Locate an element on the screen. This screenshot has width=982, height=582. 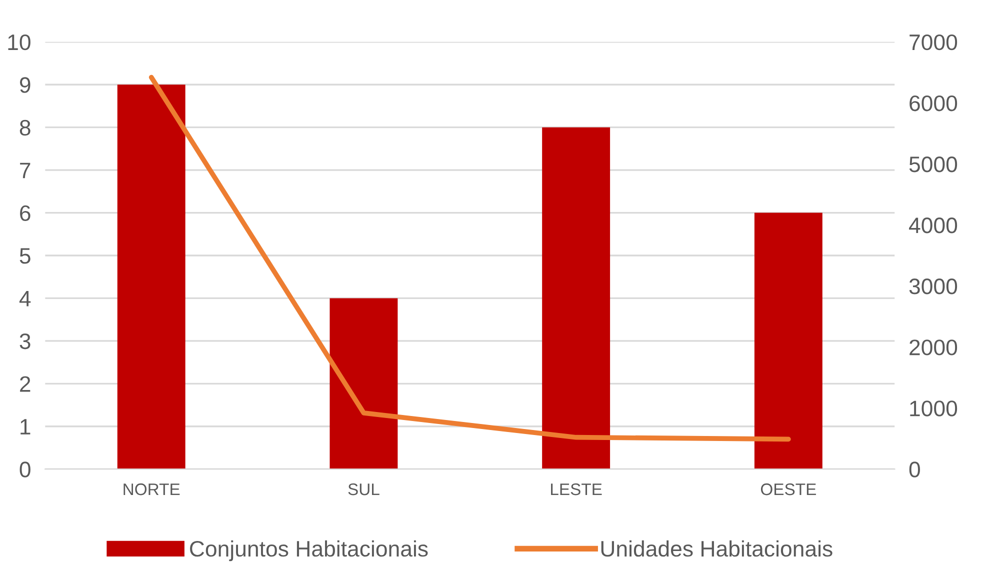
y2-tick-label: 2000 is located at coordinates (934, 348).